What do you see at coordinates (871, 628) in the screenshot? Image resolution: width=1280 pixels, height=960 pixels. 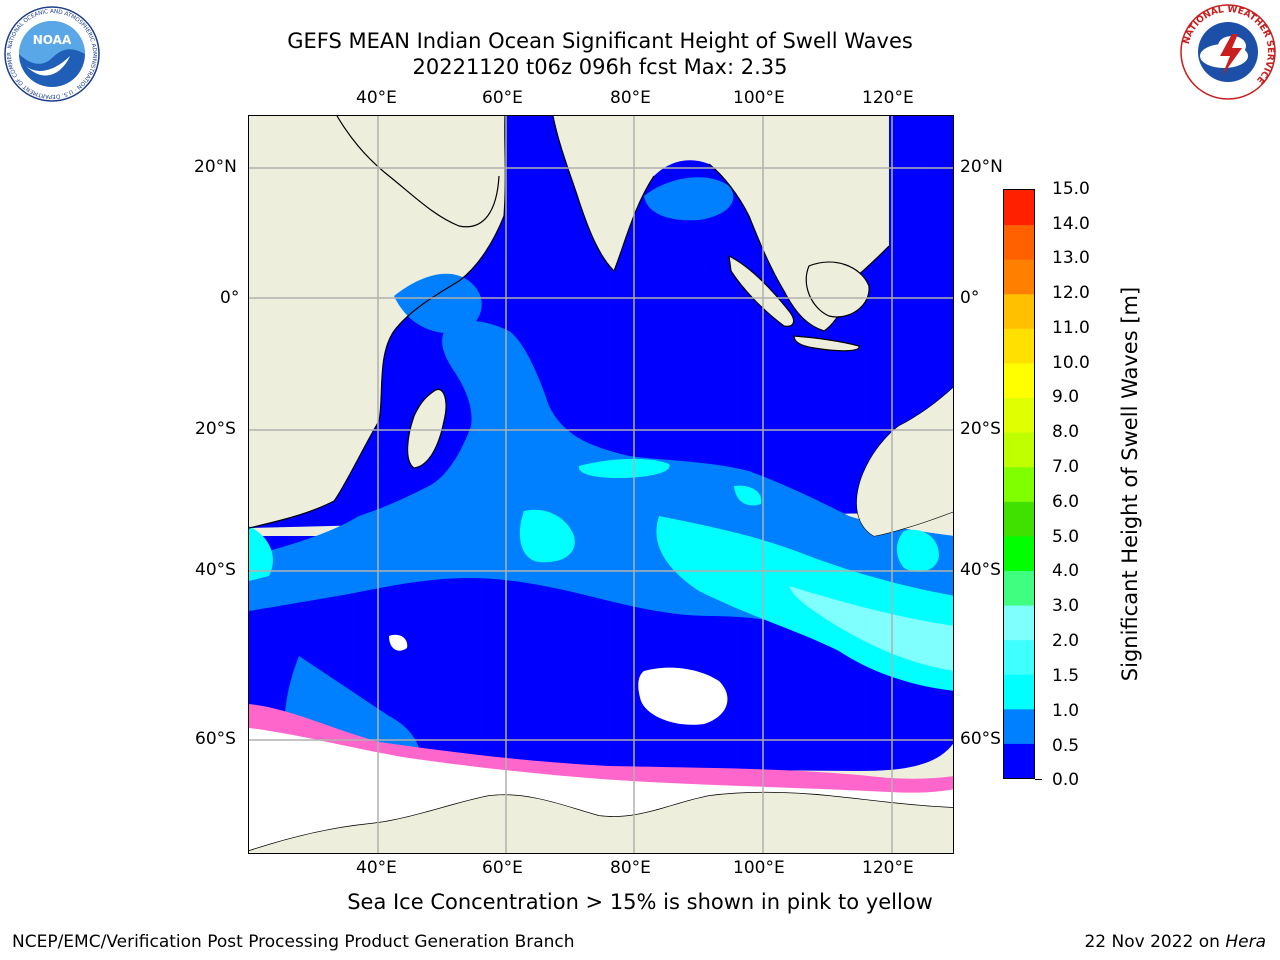 I see `swell-band-peak` at bounding box center [871, 628].